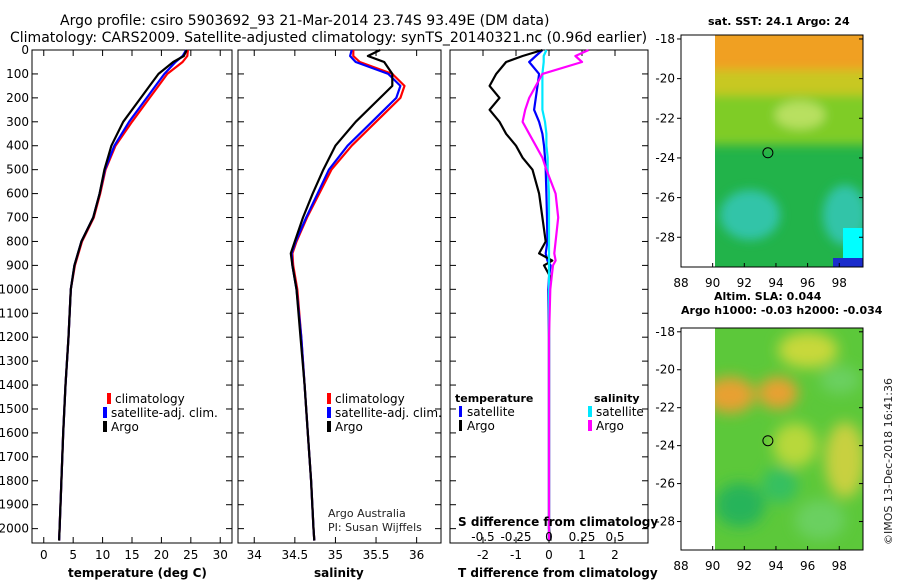 The height and width of the screenshot is (580, 900). Describe the element at coordinates (14, 529) in the screenshot. I see `depth-tick-label: 2000` at that location.